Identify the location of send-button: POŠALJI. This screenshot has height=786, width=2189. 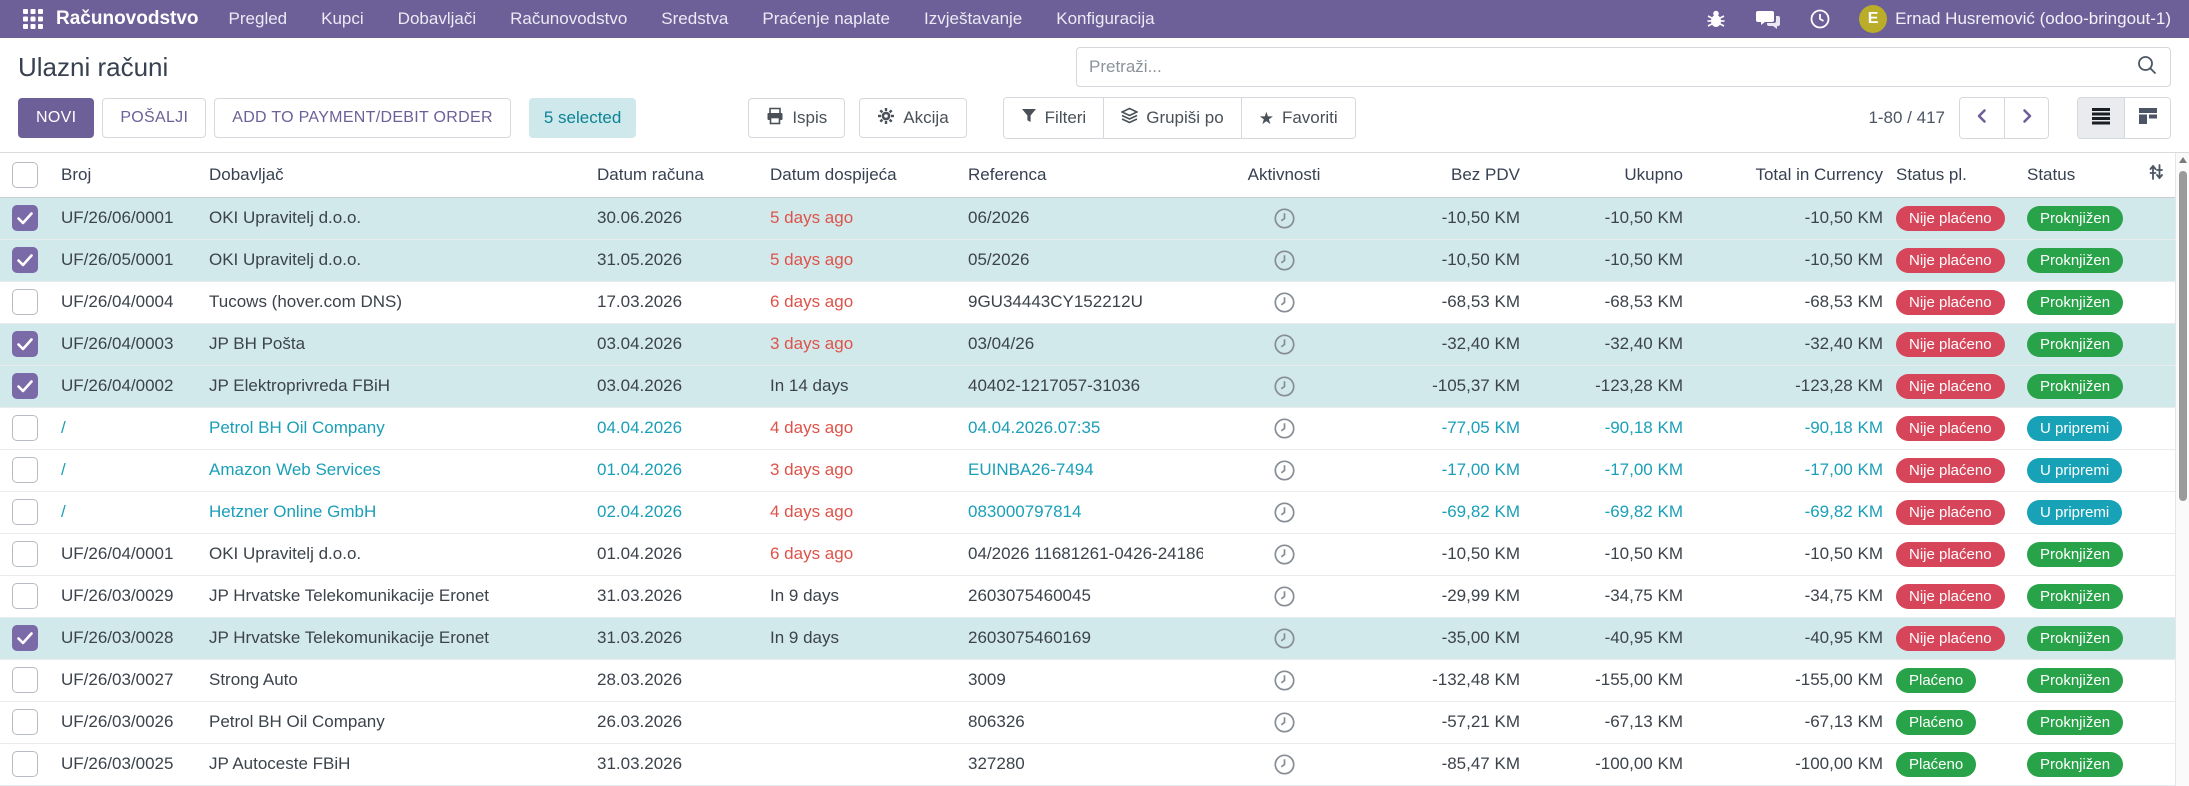
(154, 118).